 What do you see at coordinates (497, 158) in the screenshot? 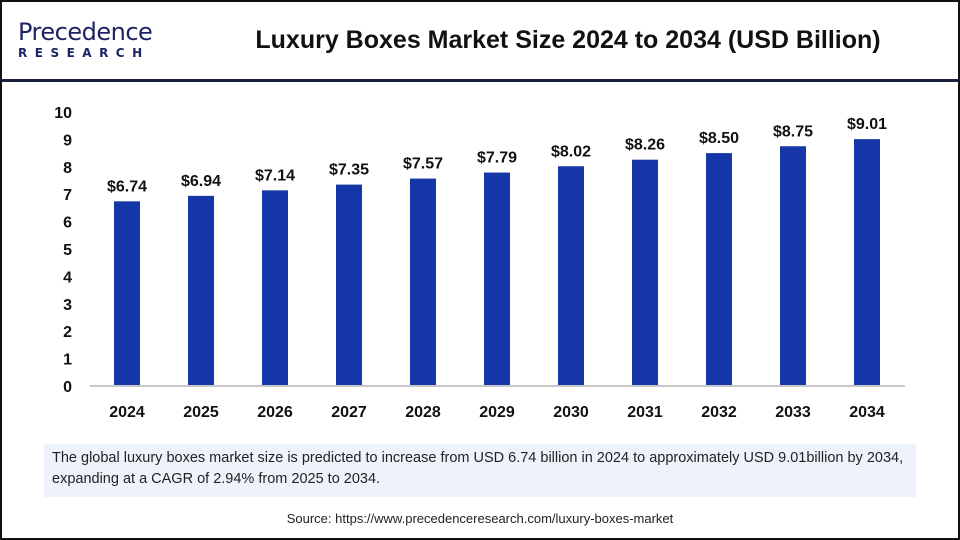
I see `data-label: $7.79` at bounding box center [497, 158].